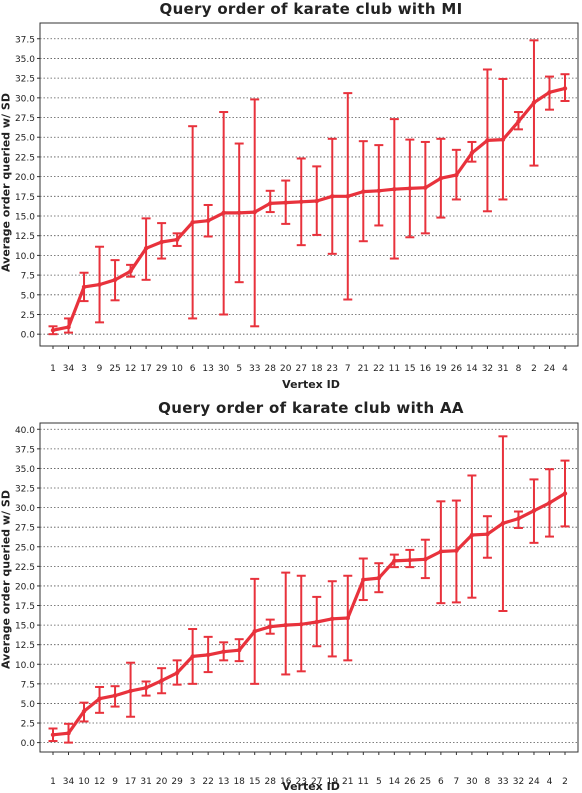  What do you see at coordinates (28, 316) in the screenshot?
I see `y-tick-label: 2.5` at bounding box center [28, 316].